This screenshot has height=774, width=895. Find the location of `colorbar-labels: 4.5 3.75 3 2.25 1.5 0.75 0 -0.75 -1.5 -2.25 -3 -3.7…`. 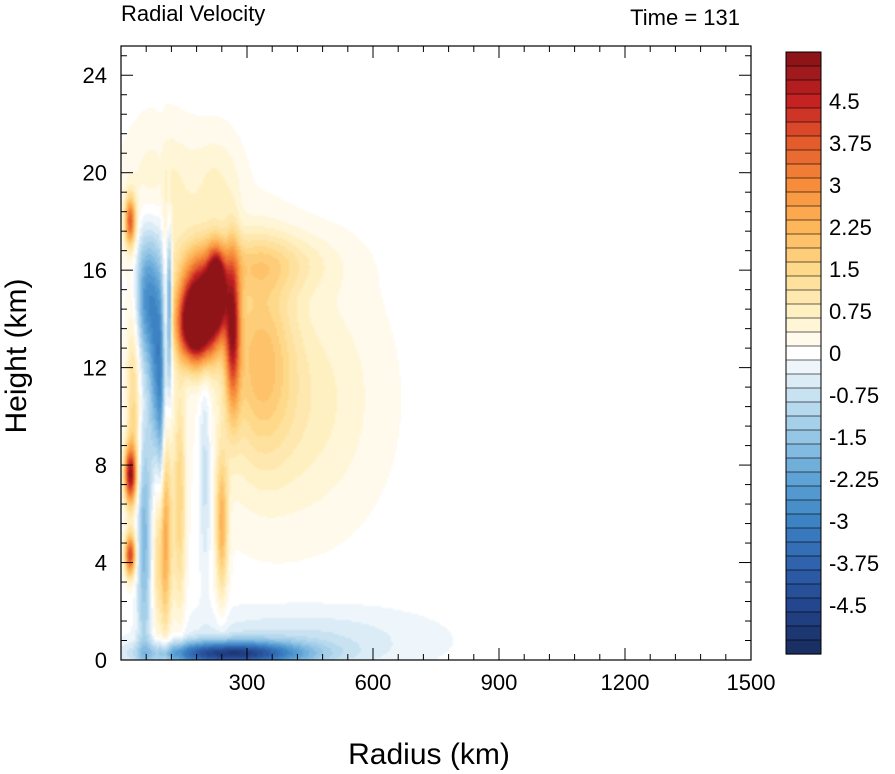

colorbar-labels: 4.5 3.75 3 2.25 1.5 0.75 0 -0.75 -1.5 -2.25 -3 -3.7… is located at coordinates (854, 353).